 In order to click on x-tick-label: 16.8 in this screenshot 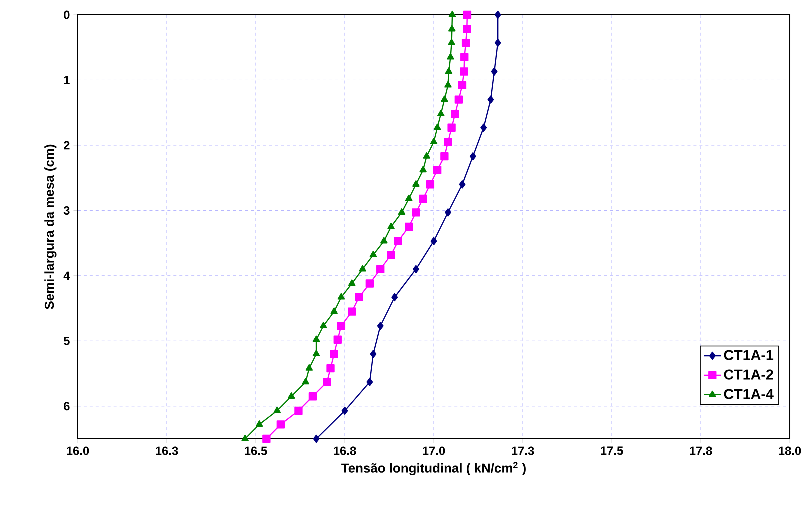, I will do `click(345, 451)`.